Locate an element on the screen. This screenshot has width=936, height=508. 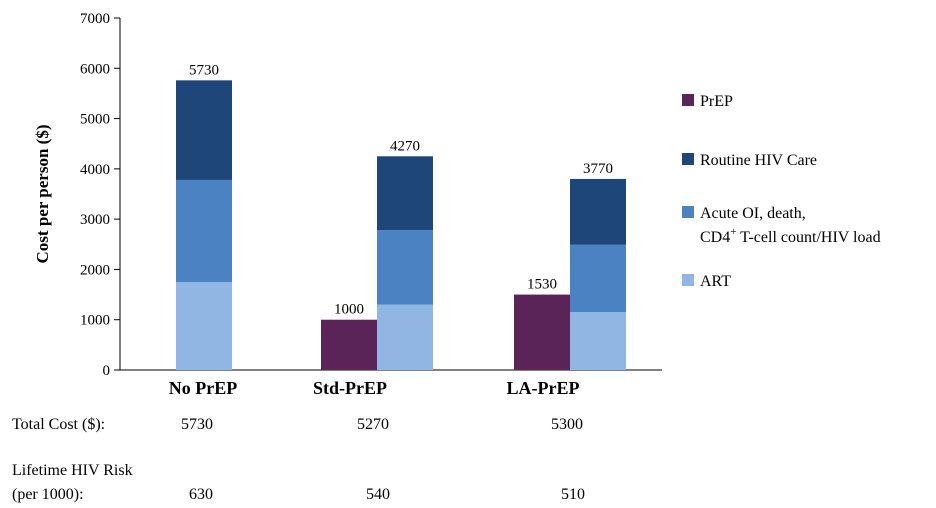
total-cost-no-prep: 5730 is located at coordinates (197, 424).